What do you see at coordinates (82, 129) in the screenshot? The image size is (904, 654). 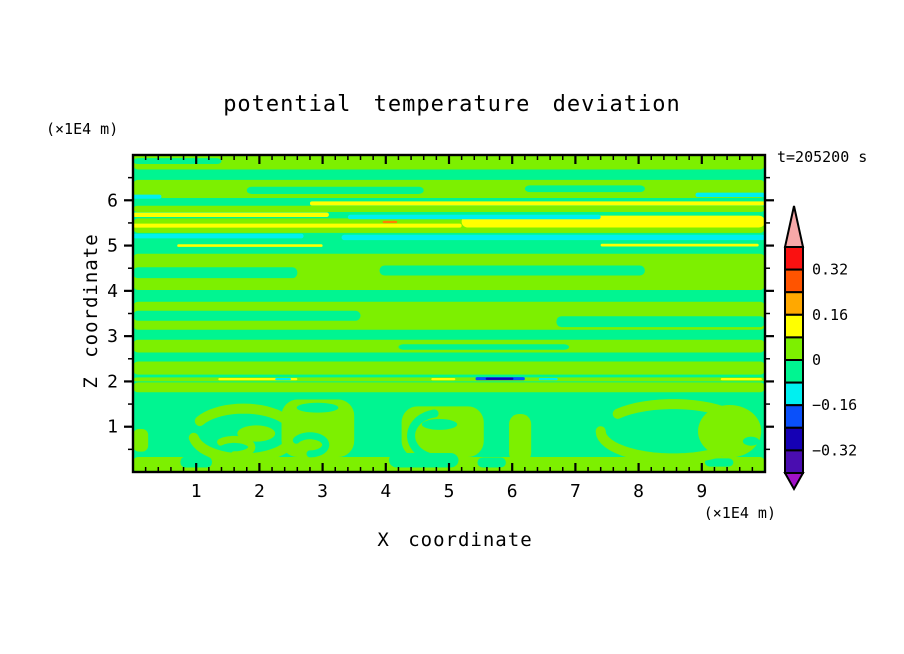 I see `z-axis-unit-label: (×1E4 m)` at bounding box center [82, 129].